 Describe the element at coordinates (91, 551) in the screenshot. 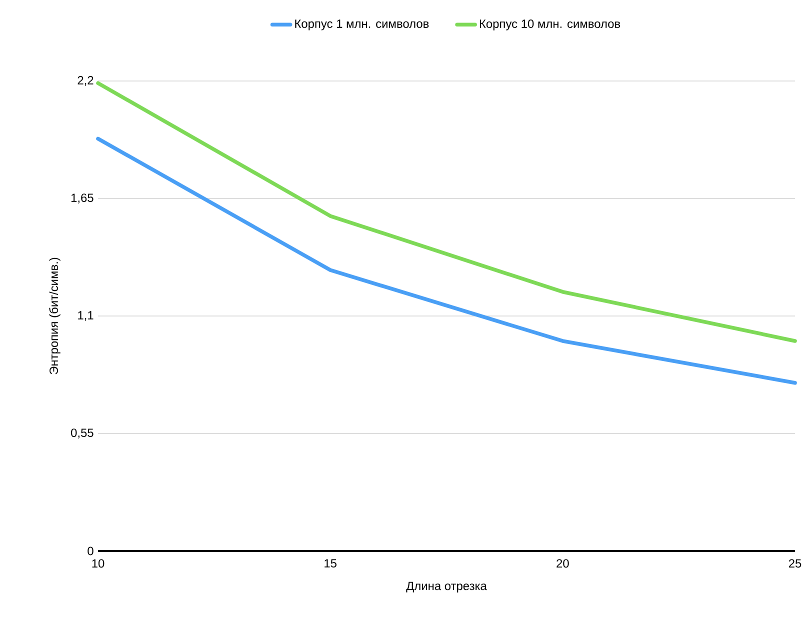

I see `y-tick-label: 0` at that location.